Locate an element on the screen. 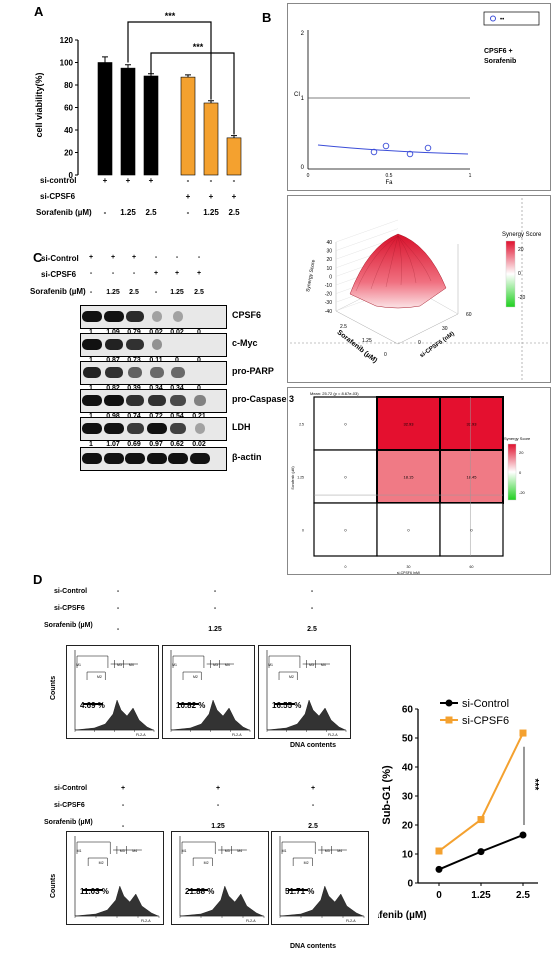 This screenshot has height=958, width=555. subg1-percentage: 16.55 % is located at coordinates (287, 705).